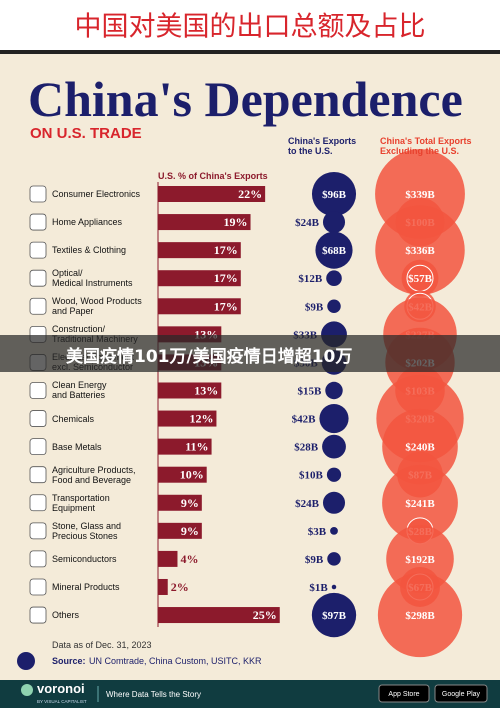  I want to click on app-store-text: App Store, so click(403, 694).